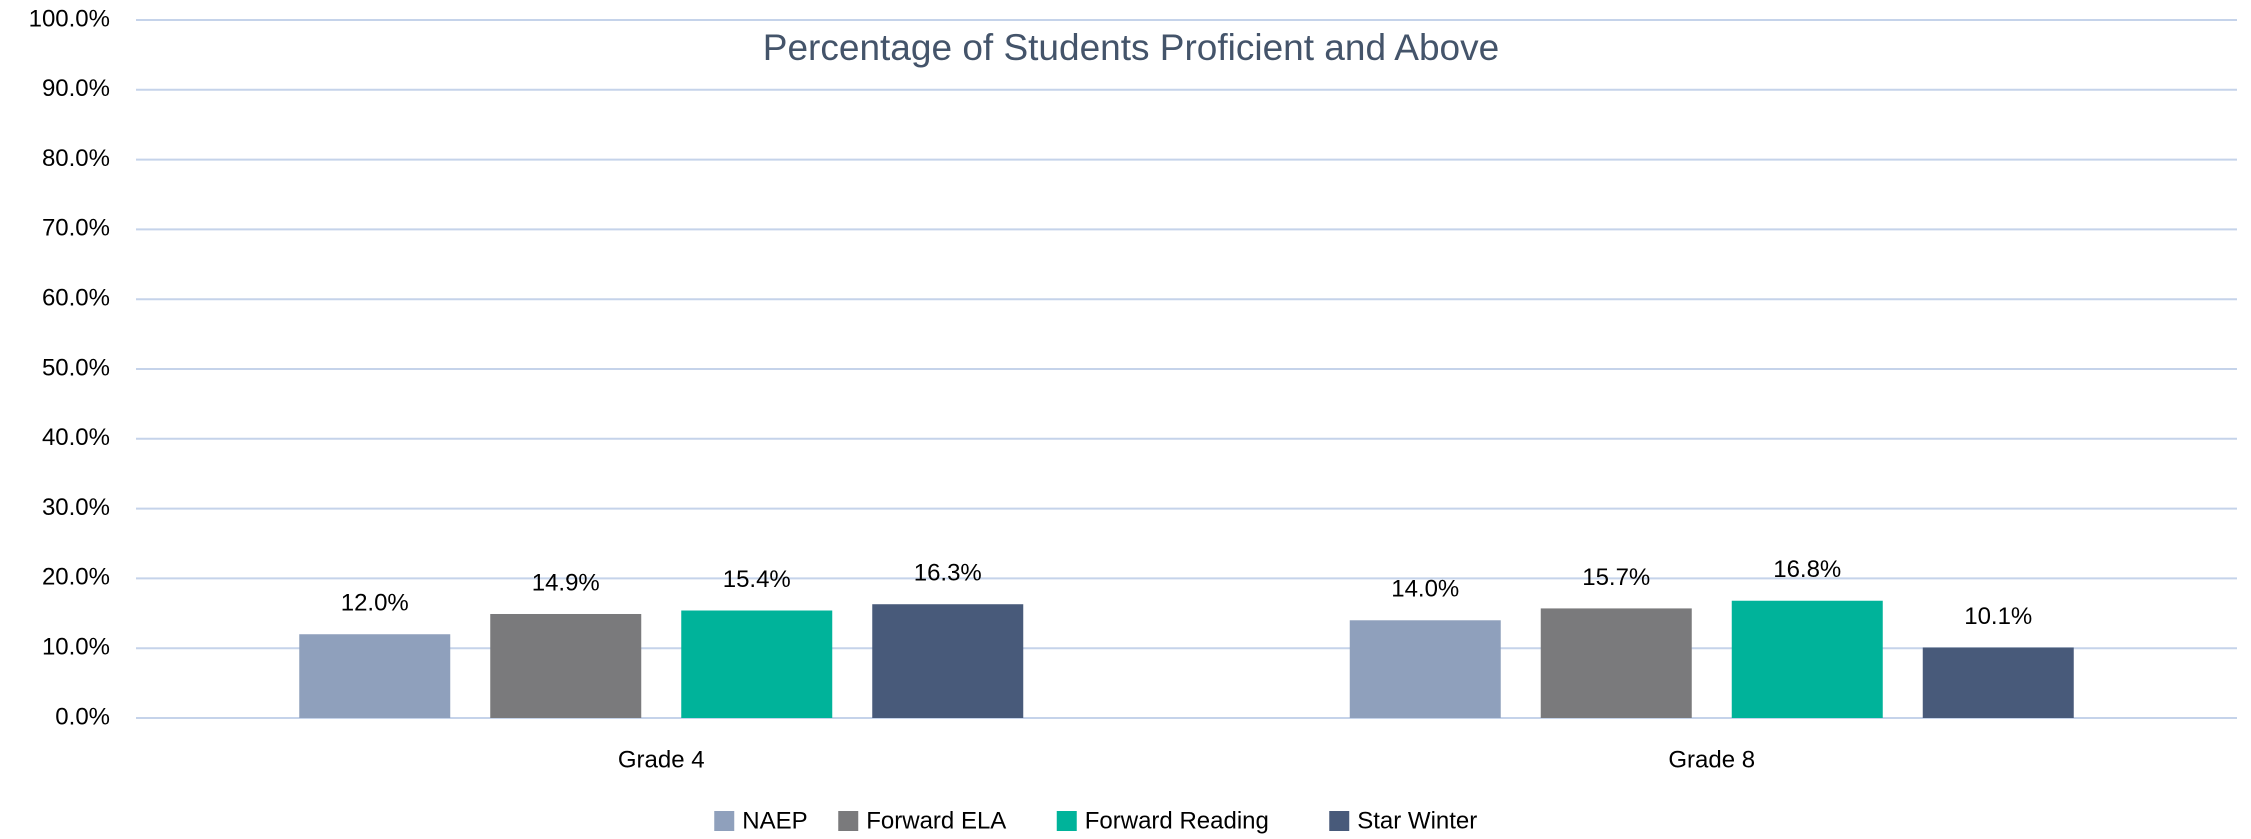  I want to click on data-label: 14.9%, so click(566, 582).